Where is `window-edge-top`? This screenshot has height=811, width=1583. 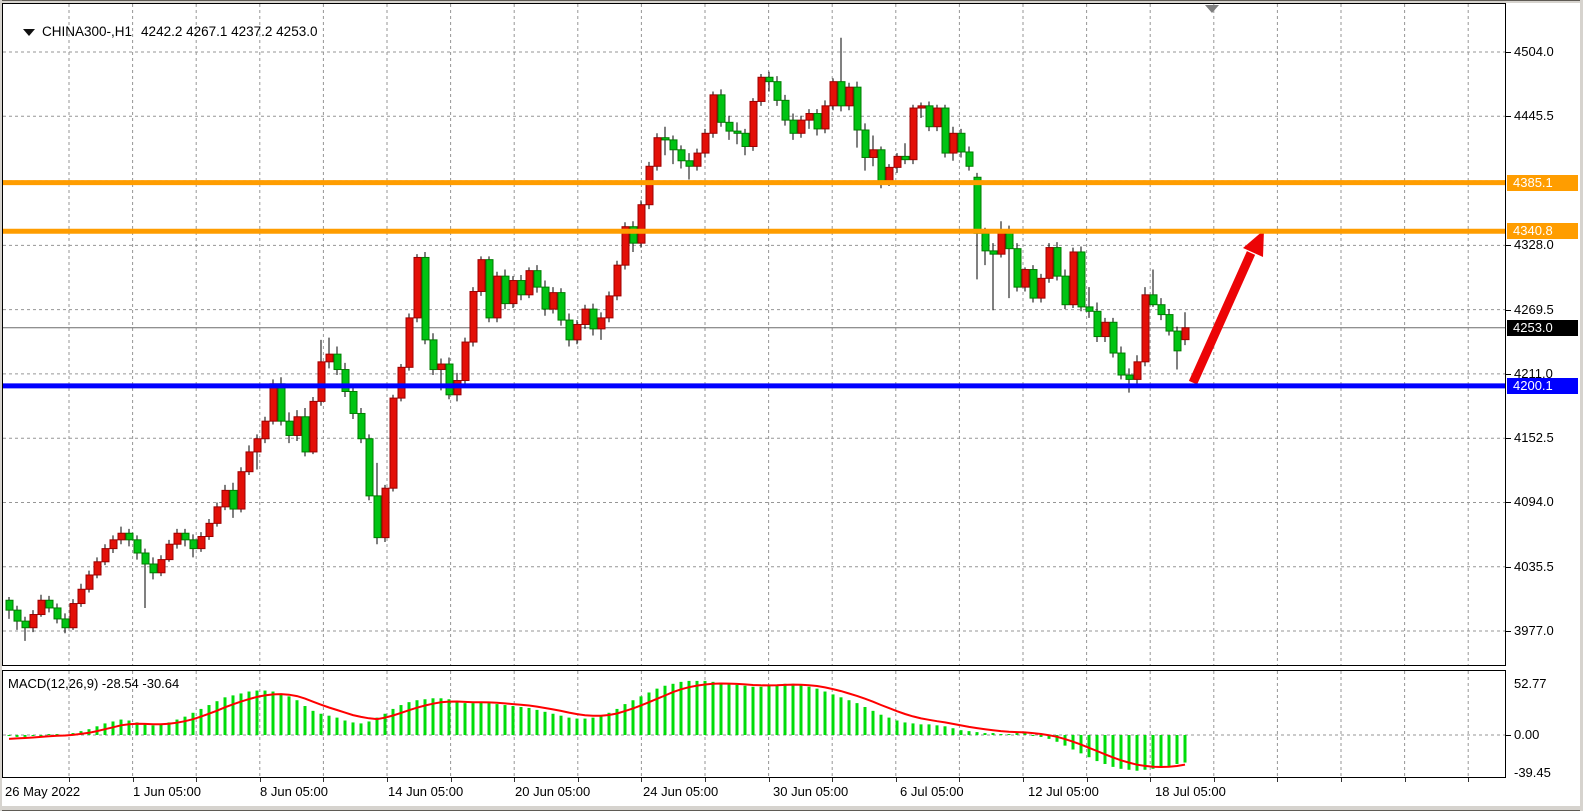 window-edge-top is located at coordinates (791, 1).